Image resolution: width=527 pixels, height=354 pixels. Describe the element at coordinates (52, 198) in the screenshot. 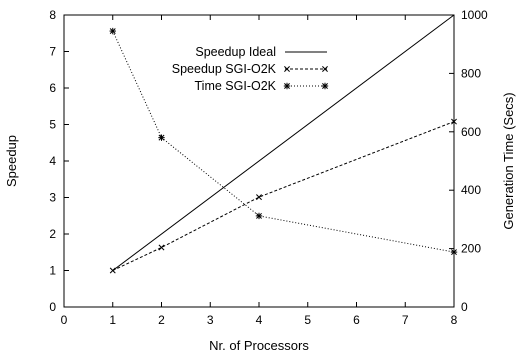

I see `y-left-tick-label-3: 3` at that location.